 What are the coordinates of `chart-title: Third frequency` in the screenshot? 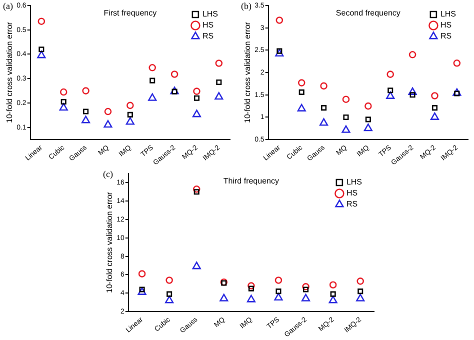 It's located at (251, 181).